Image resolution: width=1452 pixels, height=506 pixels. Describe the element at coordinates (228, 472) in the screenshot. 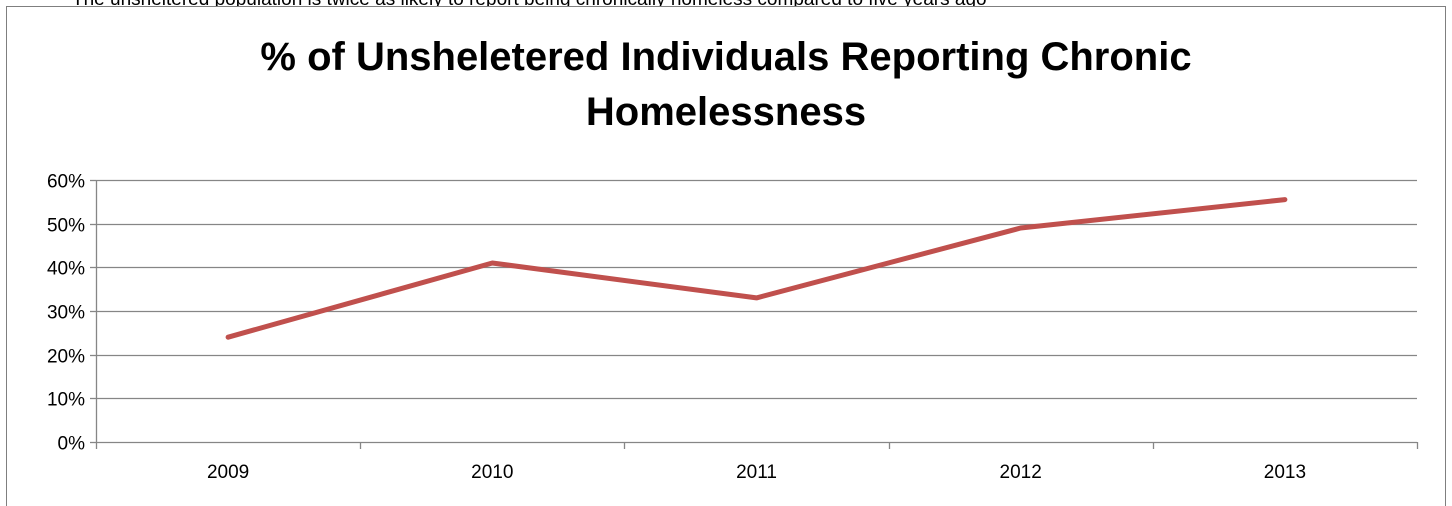

I see `x-tick-label: 2009` at that location.